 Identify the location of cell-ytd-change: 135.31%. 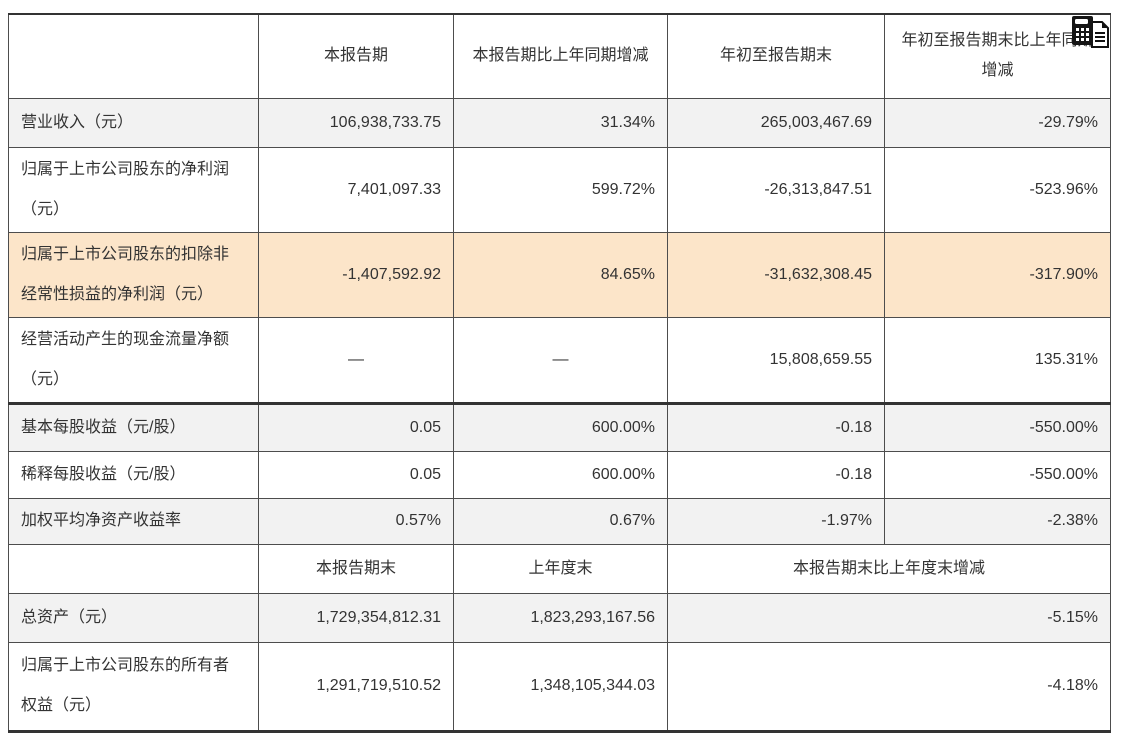
(997, 360).